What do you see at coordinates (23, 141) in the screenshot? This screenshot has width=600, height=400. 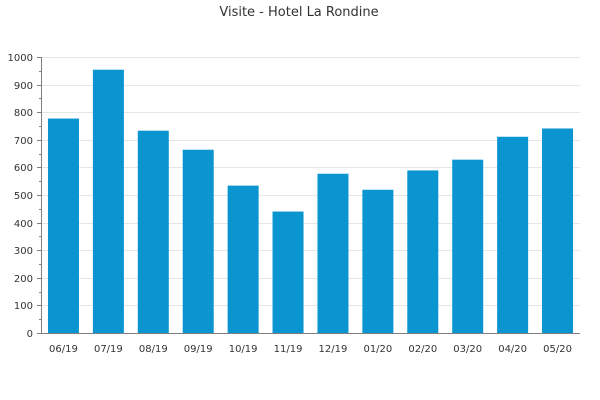 I see `y-tick-label: 700` at bounding box center [23, 141].